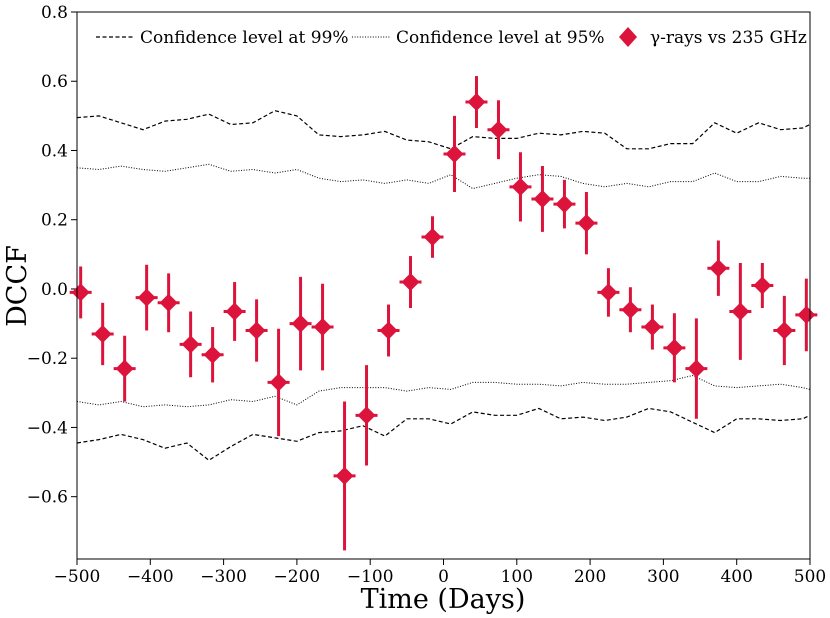 Image resolution: width=830 pixels, height=618 pixels. What do you see at coordinates (17, 286) in the screenshot?
I see `y-axis-title: DCCF` at bounding box center [17, 286].